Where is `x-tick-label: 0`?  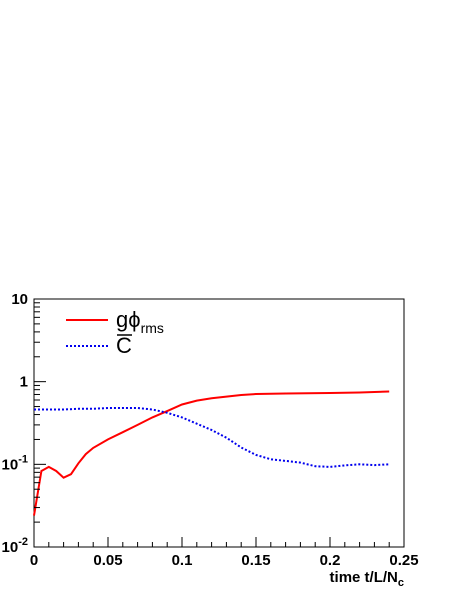
x-tick-label: 0 is located at coordinates (34, 560).